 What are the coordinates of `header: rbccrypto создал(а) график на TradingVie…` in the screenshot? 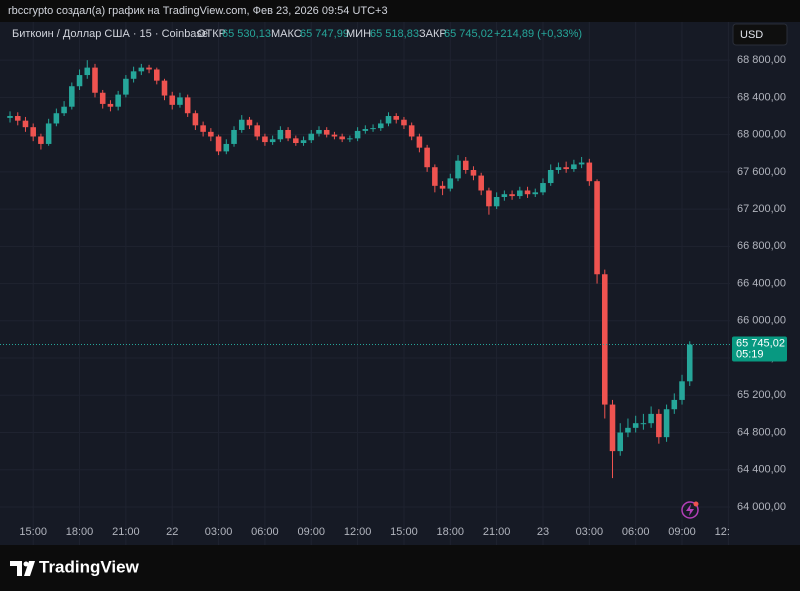 It's located at (198, 11).